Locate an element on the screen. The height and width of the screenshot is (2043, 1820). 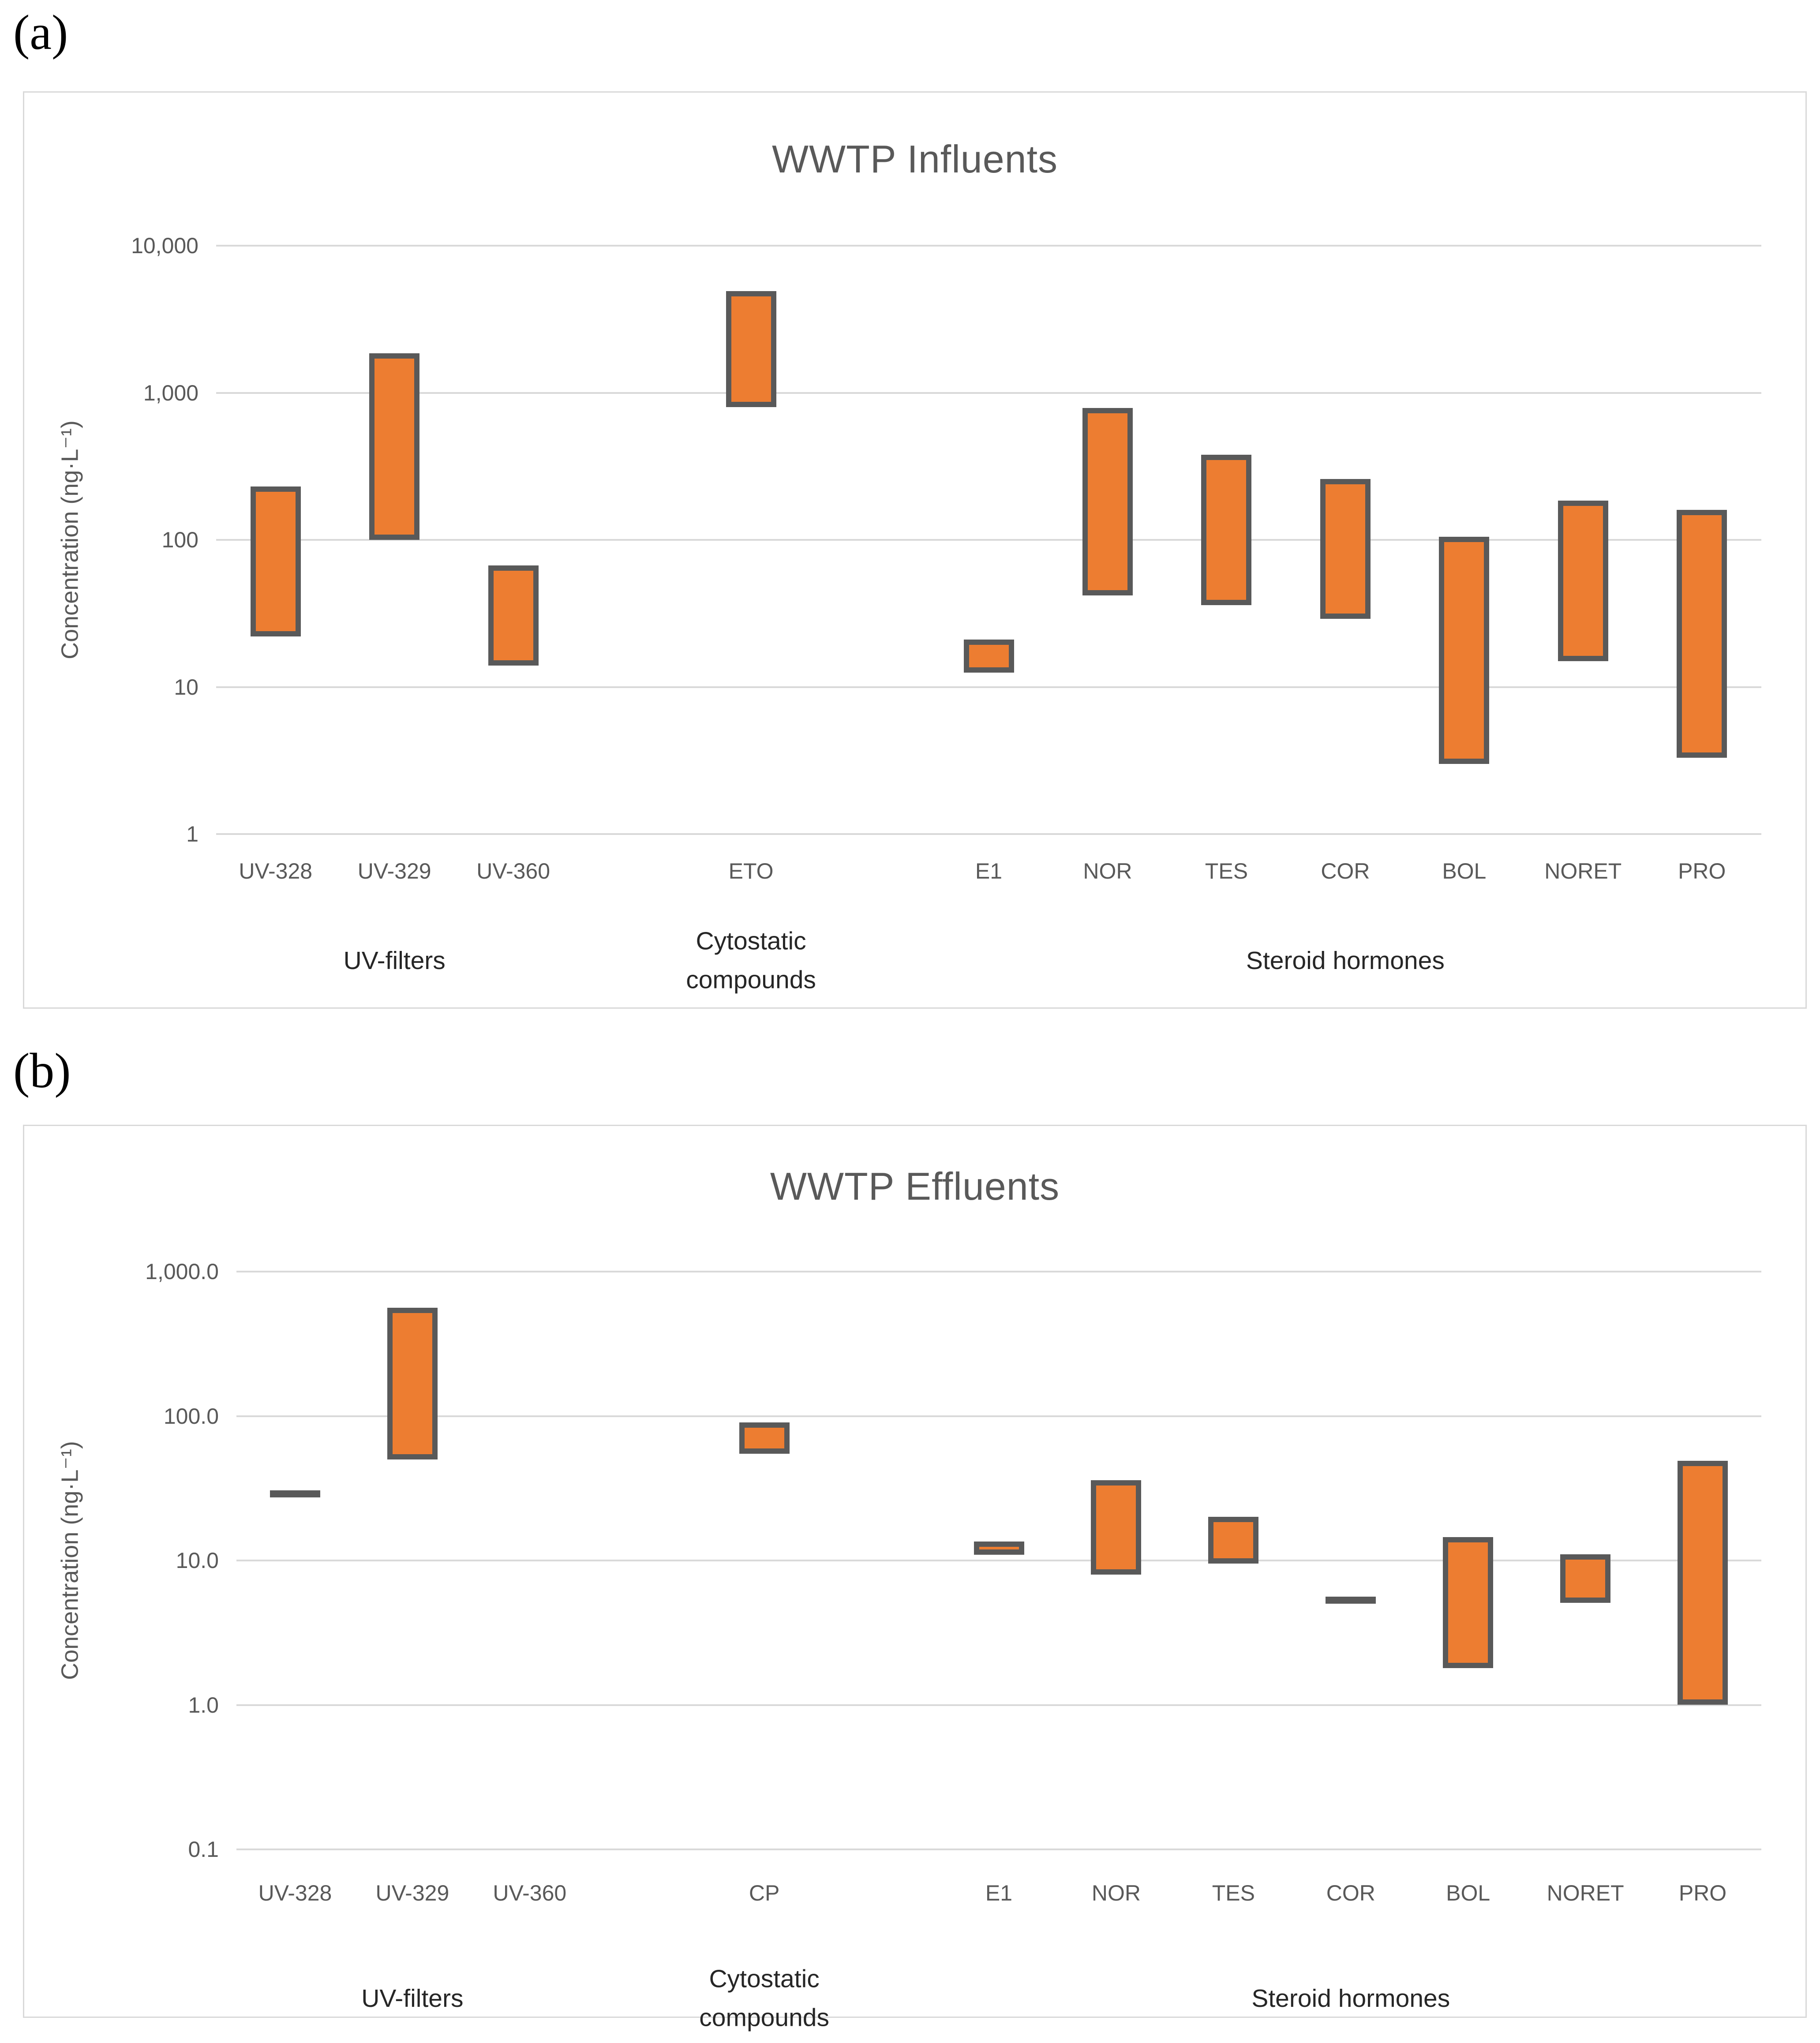
chart-title: WWTP Effluents is located at coordinates (915, 1186).